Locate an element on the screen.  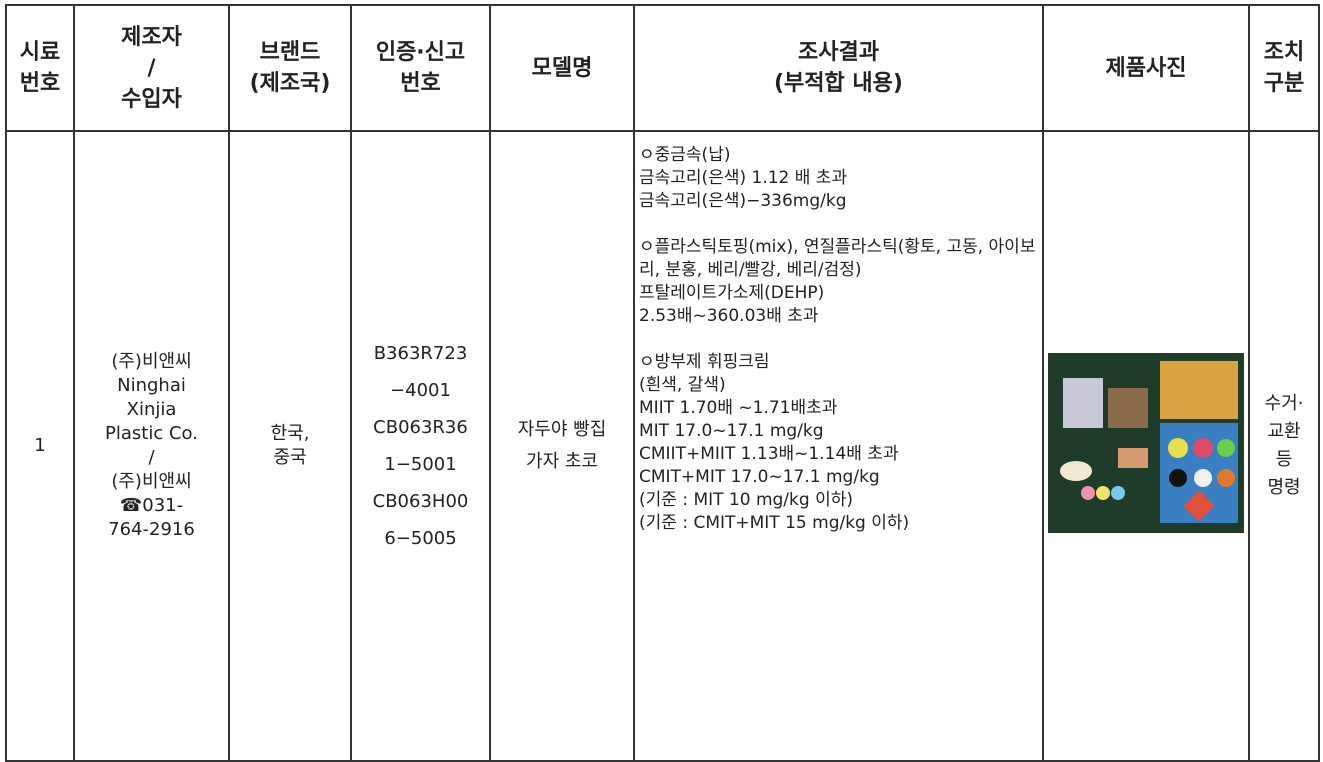
result-line: (기준 : CMIT+MIT 15 mg/kg 이하) is located at coordinates (774, 523).